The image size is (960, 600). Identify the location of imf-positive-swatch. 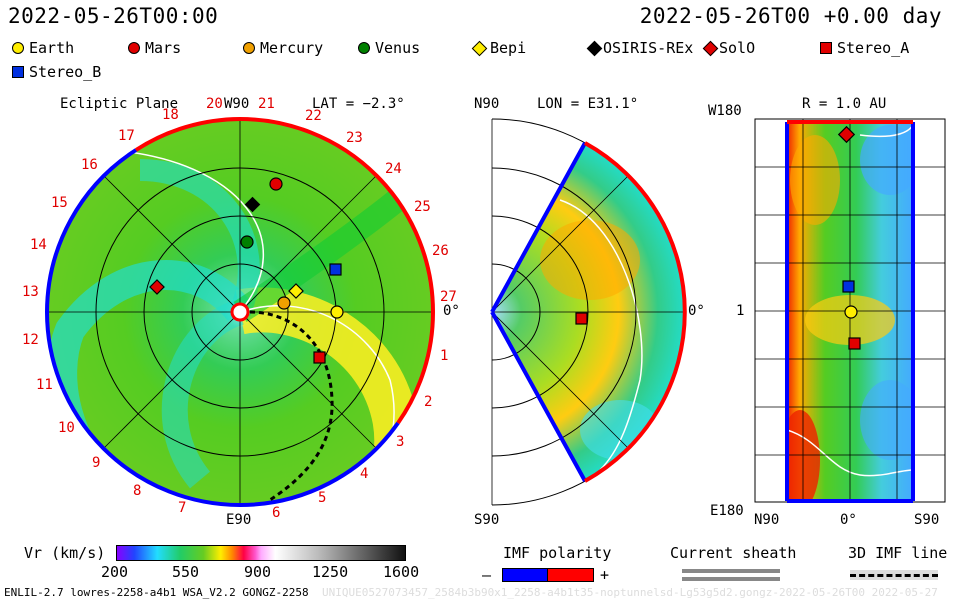
(570, 575).